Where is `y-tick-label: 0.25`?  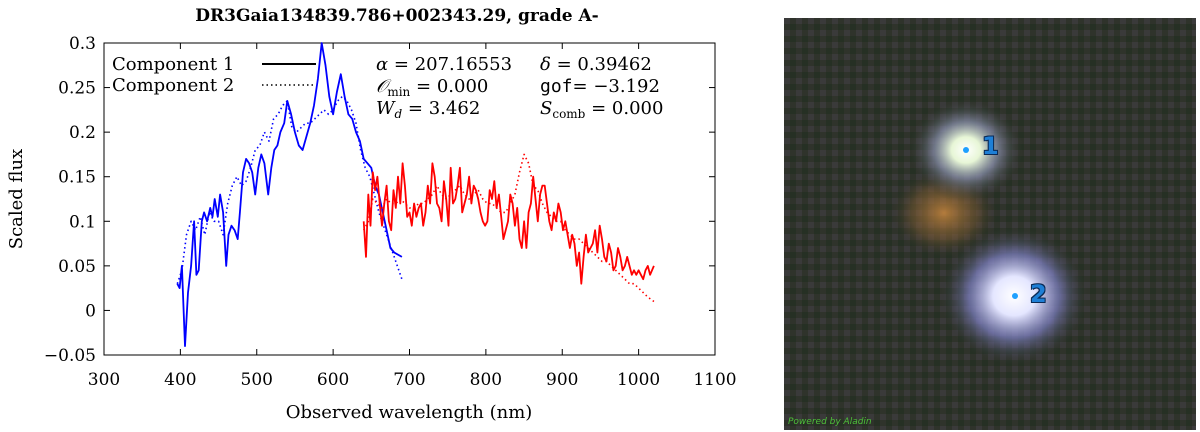
y-tick-label: 0.25 is located at coordinates (77, 89).